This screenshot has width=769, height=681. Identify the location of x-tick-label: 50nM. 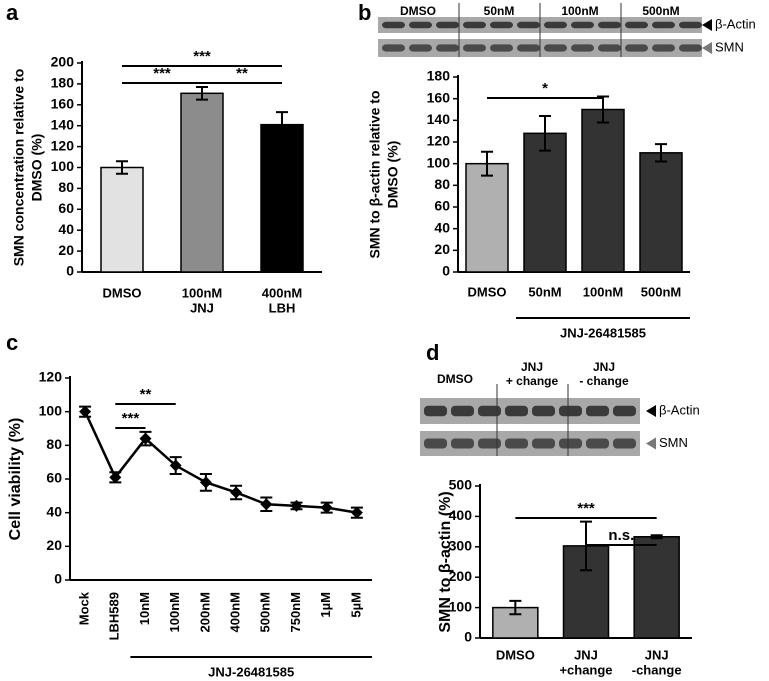
(544, 291).